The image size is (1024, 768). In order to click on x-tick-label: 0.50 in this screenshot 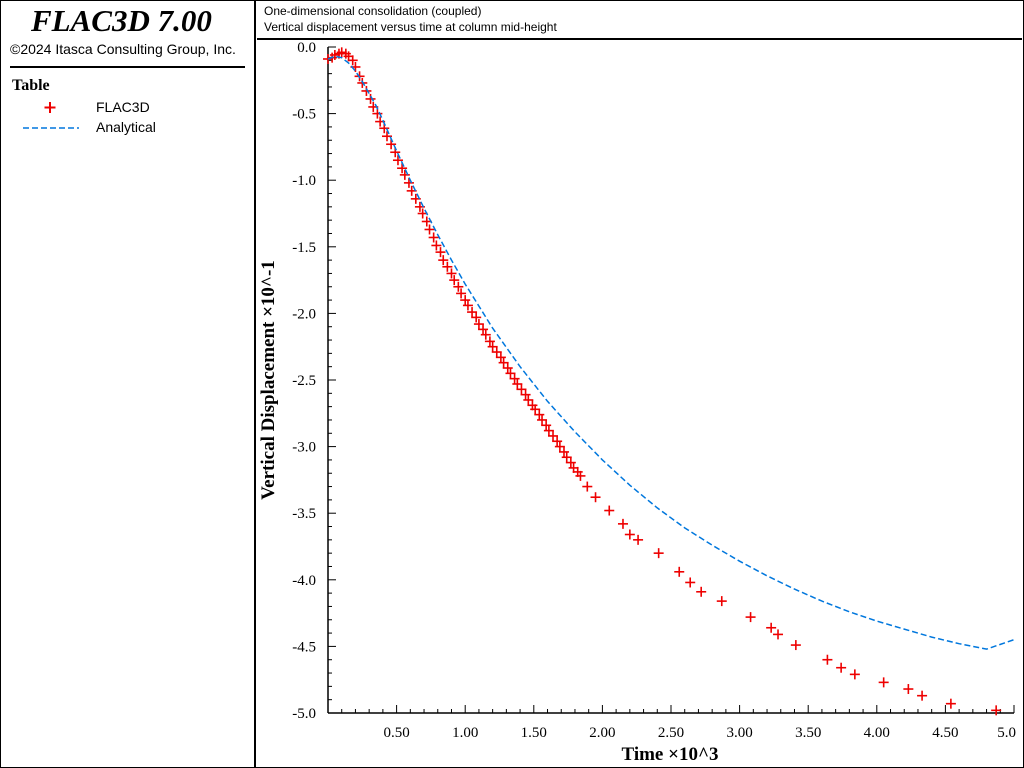, I will do `click(396, 733)`.